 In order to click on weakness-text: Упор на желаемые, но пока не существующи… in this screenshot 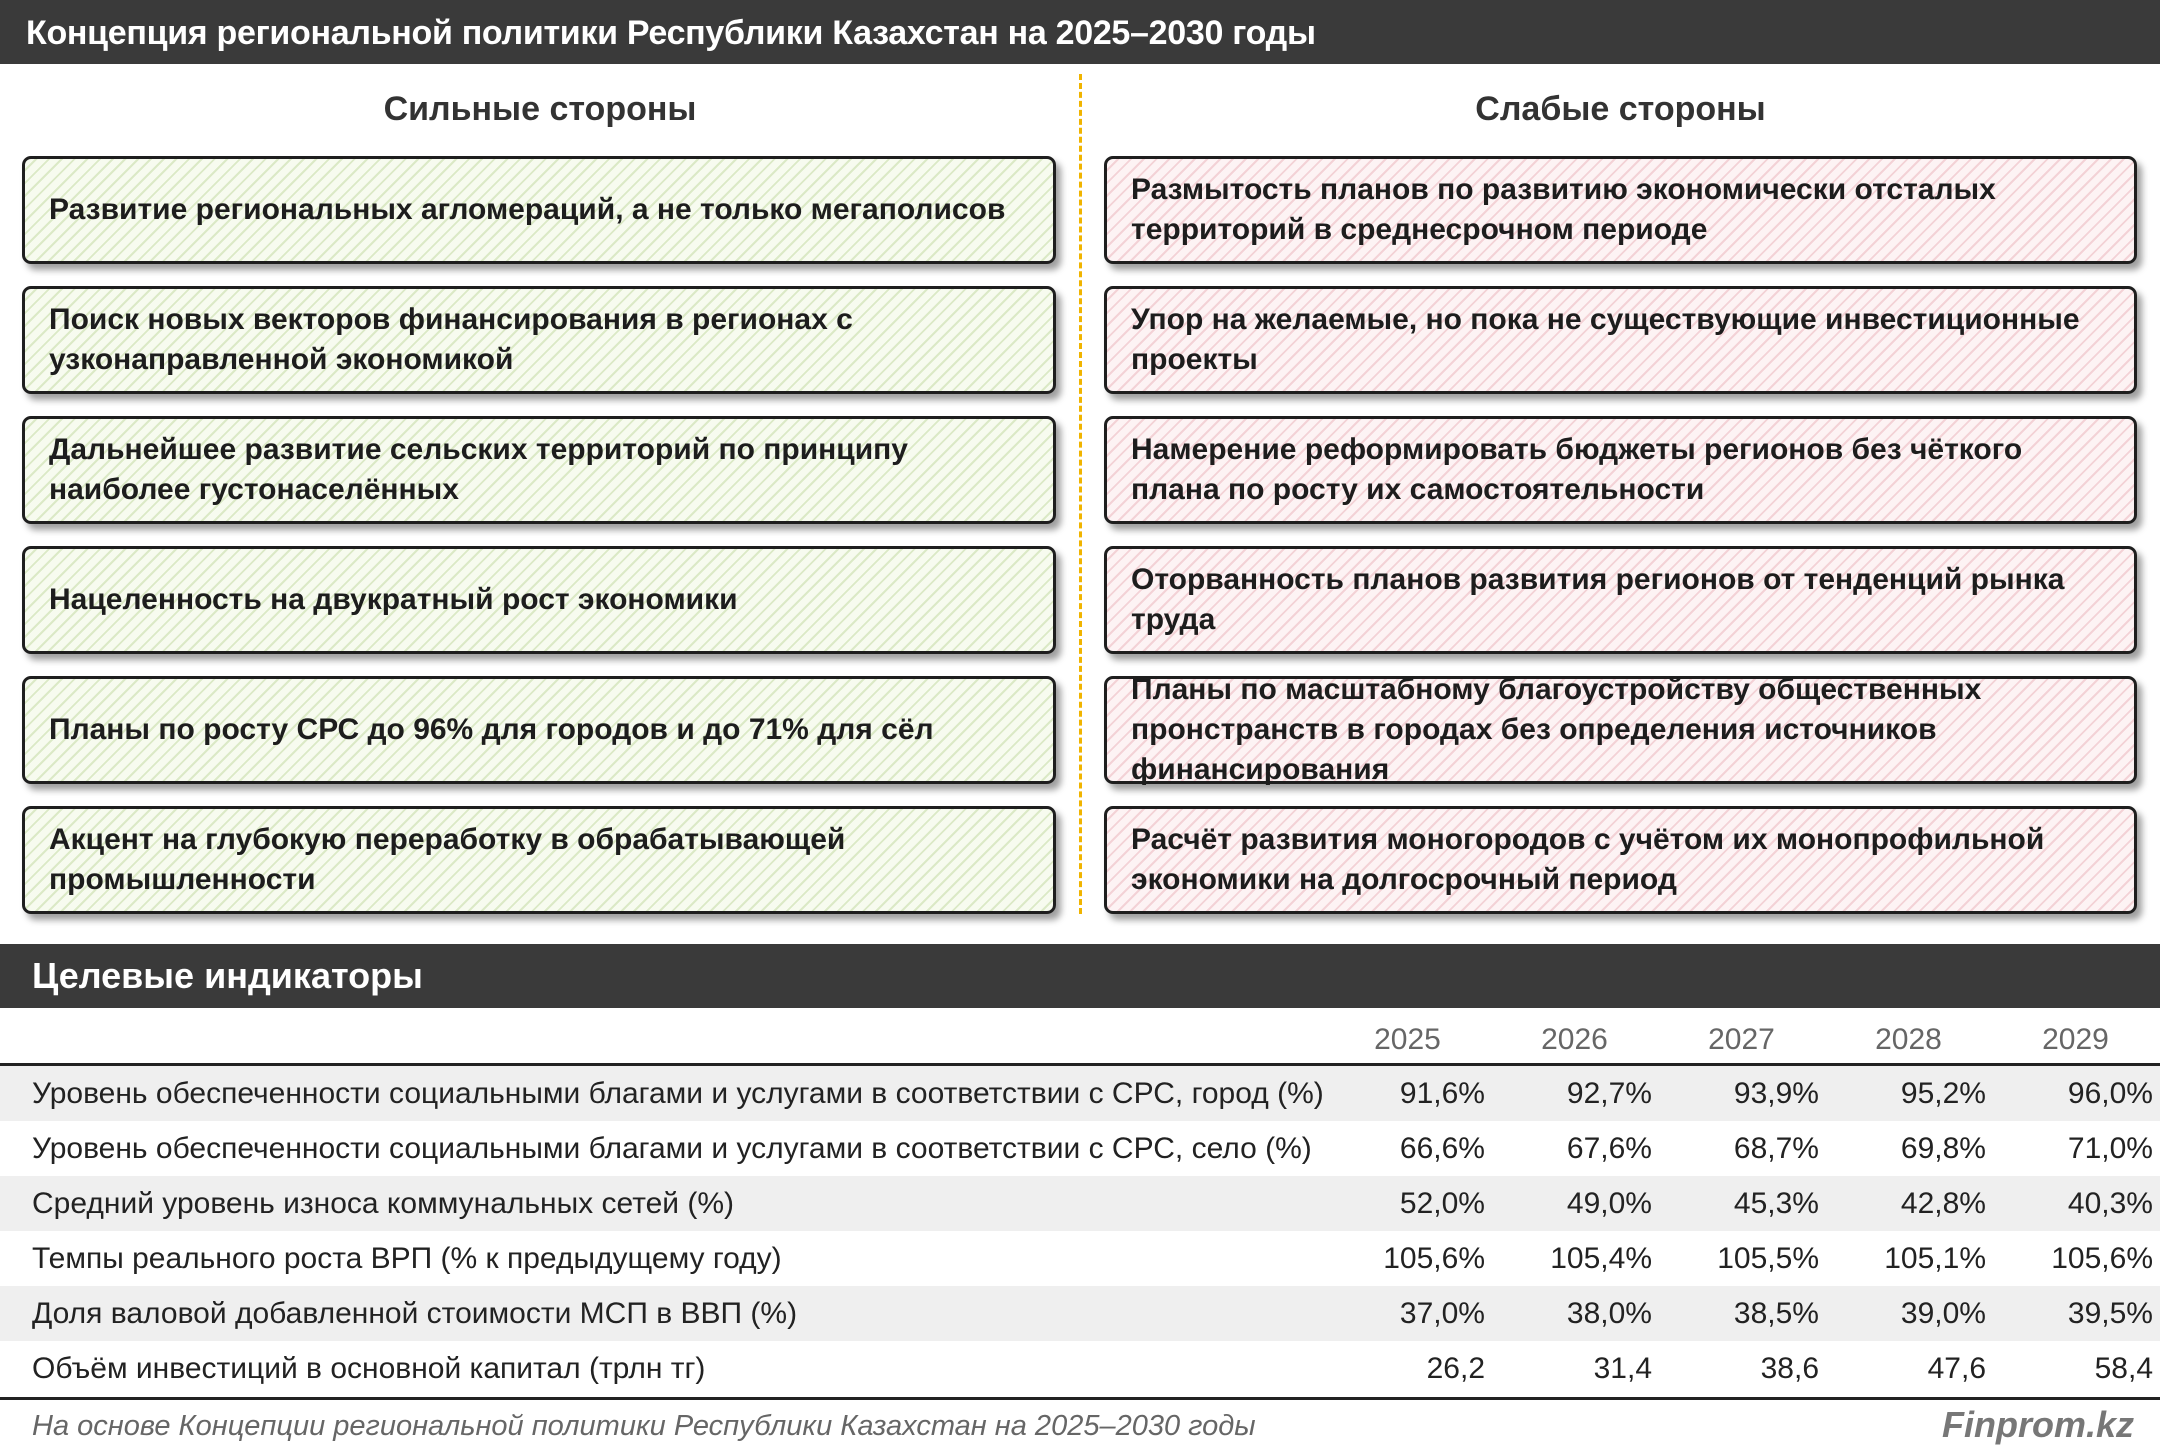, I will do `click(1605, 339)`.